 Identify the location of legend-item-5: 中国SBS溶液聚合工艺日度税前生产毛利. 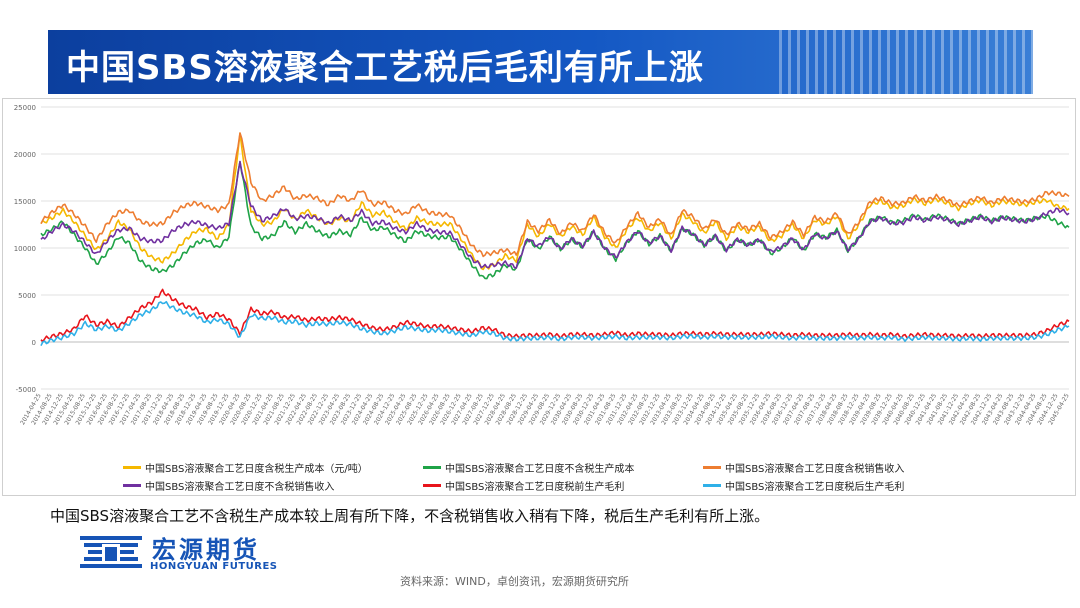
(523, 485).